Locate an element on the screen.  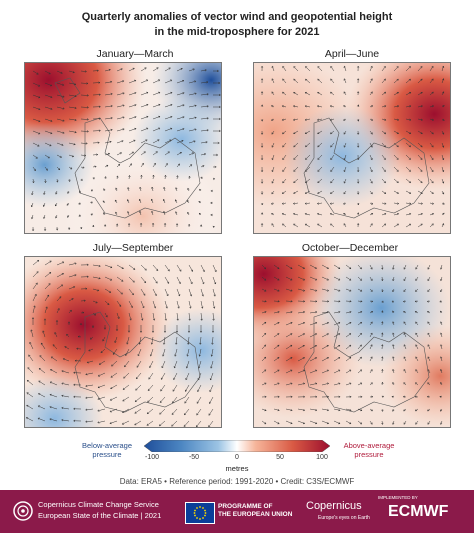
panel-title-apr-jun: April—June is located at coordinates (352, 54).